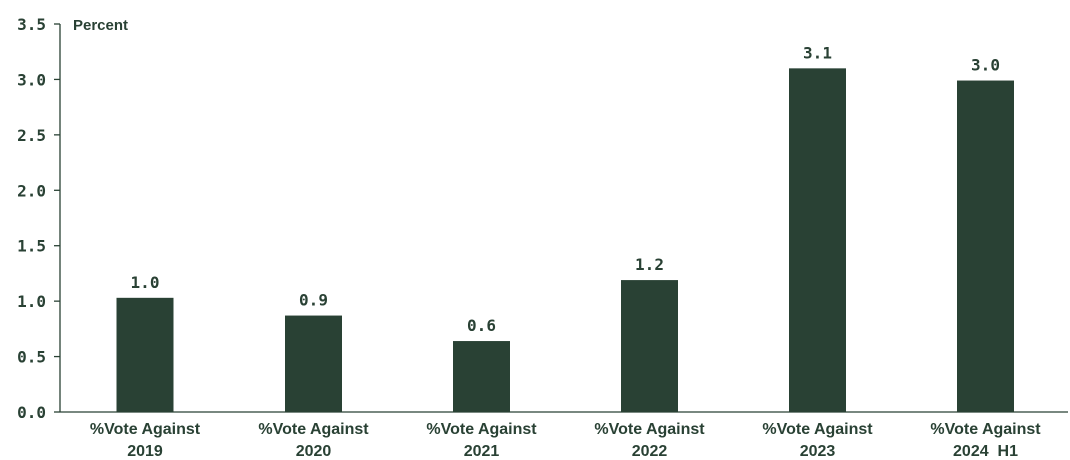 This screenshot has height=460, width=1070. What do you see at coordinates (985, 65) in the screenshot?
I see `bar-value-label: 3.0` at bounding box center [985, 65].